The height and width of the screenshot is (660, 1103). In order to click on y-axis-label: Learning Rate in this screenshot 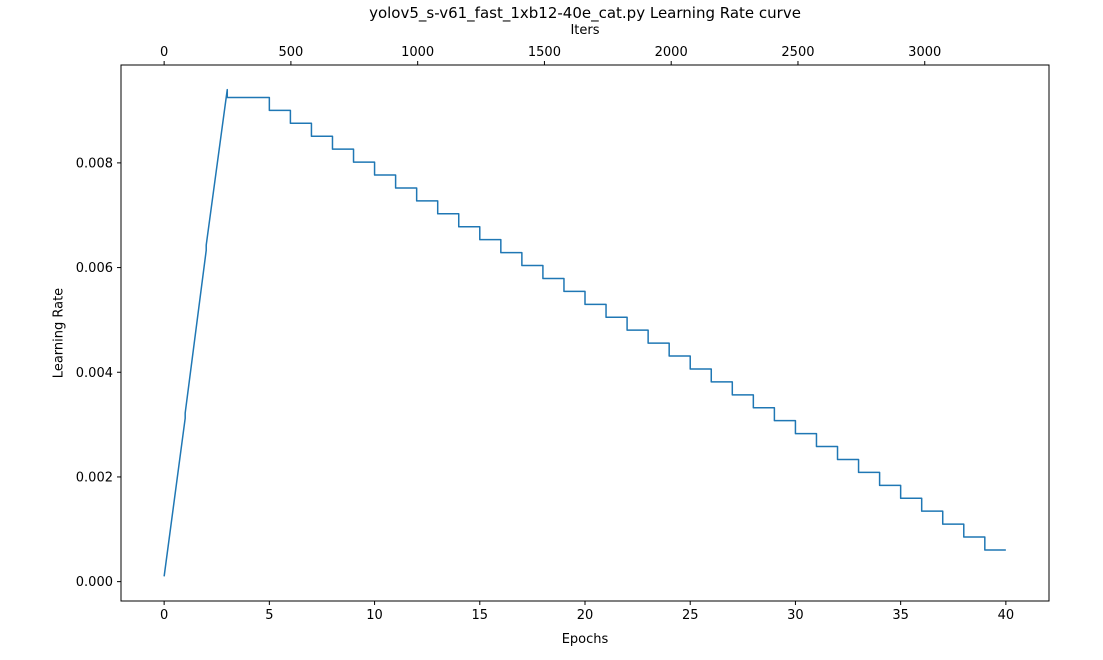, I will do `click(59, 333)`.